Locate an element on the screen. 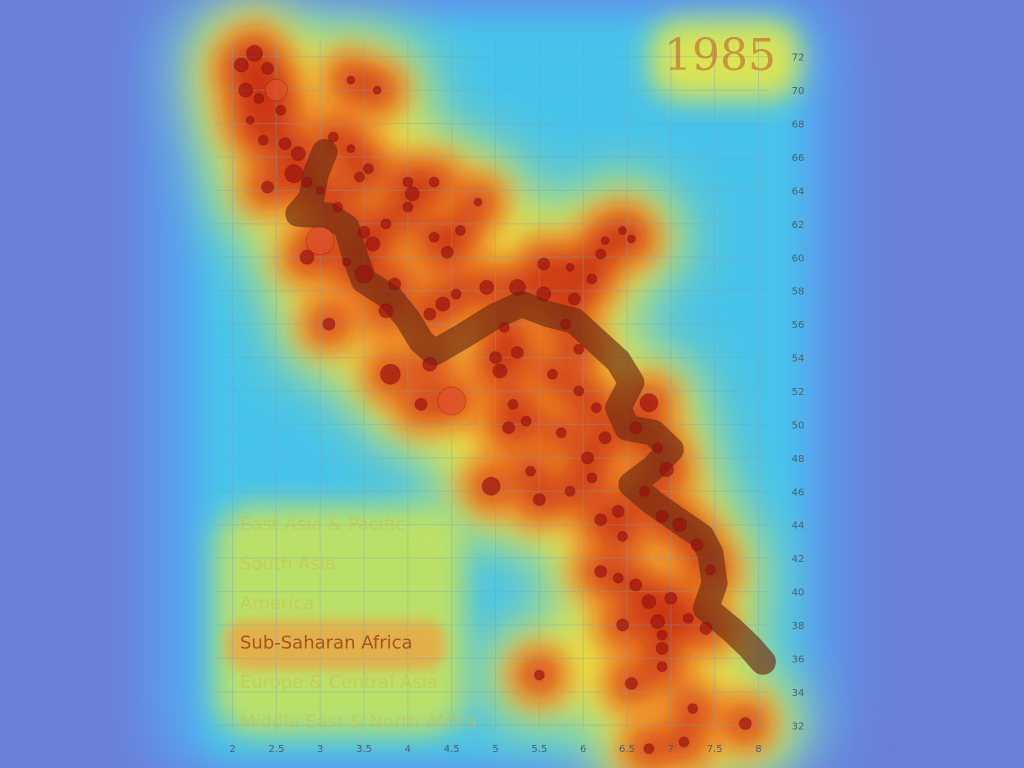 The image size is (1024, 768). x-tick-label: 2 is located at coordinates (232, 749).